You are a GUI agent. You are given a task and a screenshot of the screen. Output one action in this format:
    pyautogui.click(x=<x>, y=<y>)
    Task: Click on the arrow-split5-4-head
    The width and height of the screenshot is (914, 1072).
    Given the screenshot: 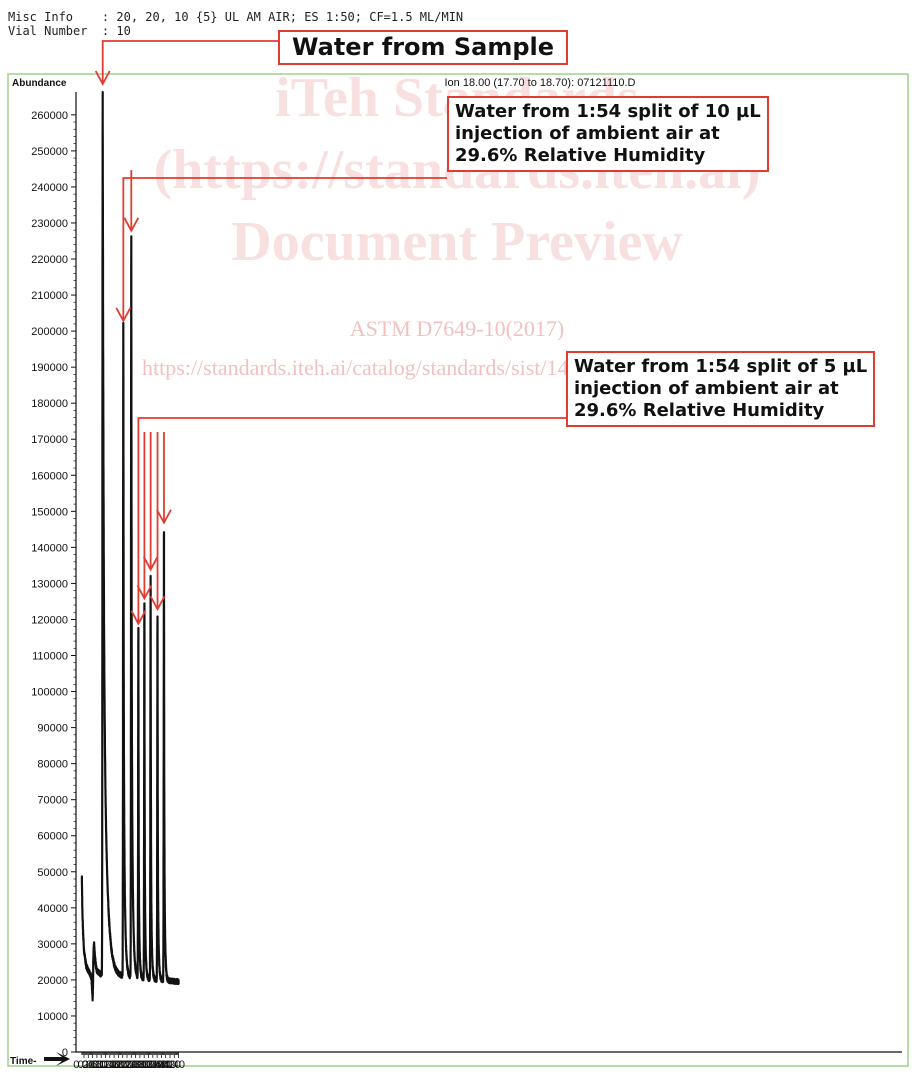 What is the action you would take?
    pyautogui.click(x=157, y=603)
    